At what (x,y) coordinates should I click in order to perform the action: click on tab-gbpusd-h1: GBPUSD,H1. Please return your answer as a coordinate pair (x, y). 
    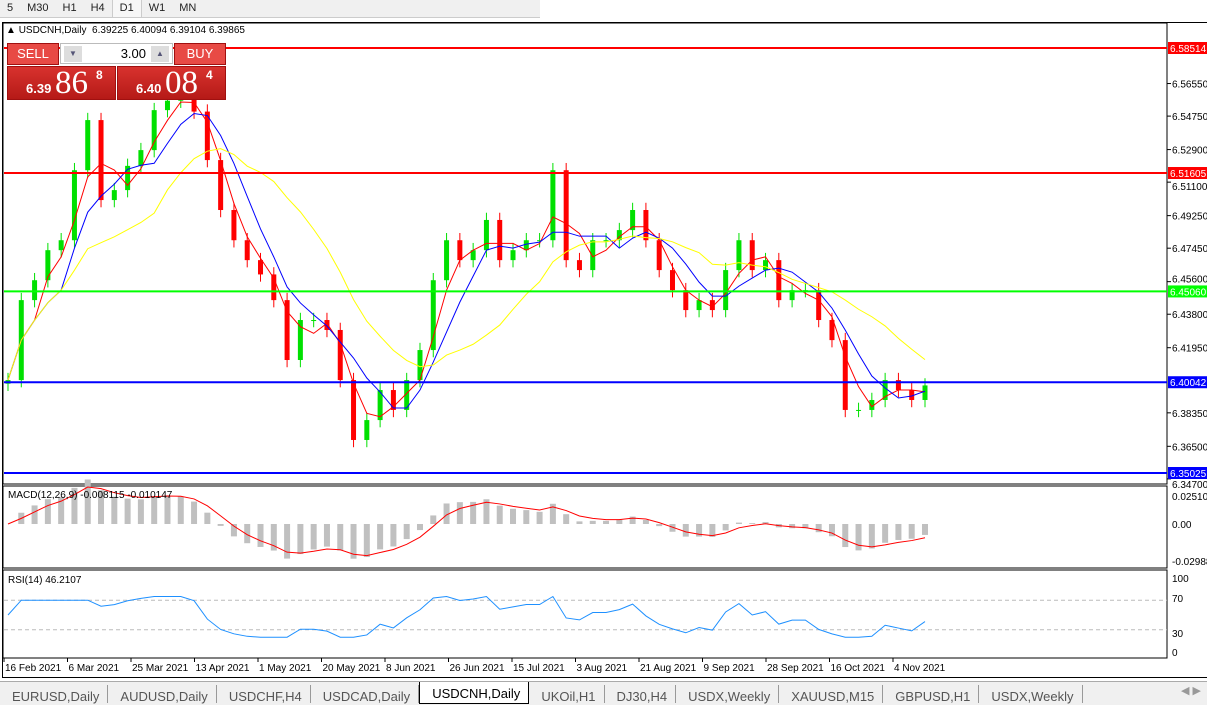
    Looking at the image, I should click on (931, 694).